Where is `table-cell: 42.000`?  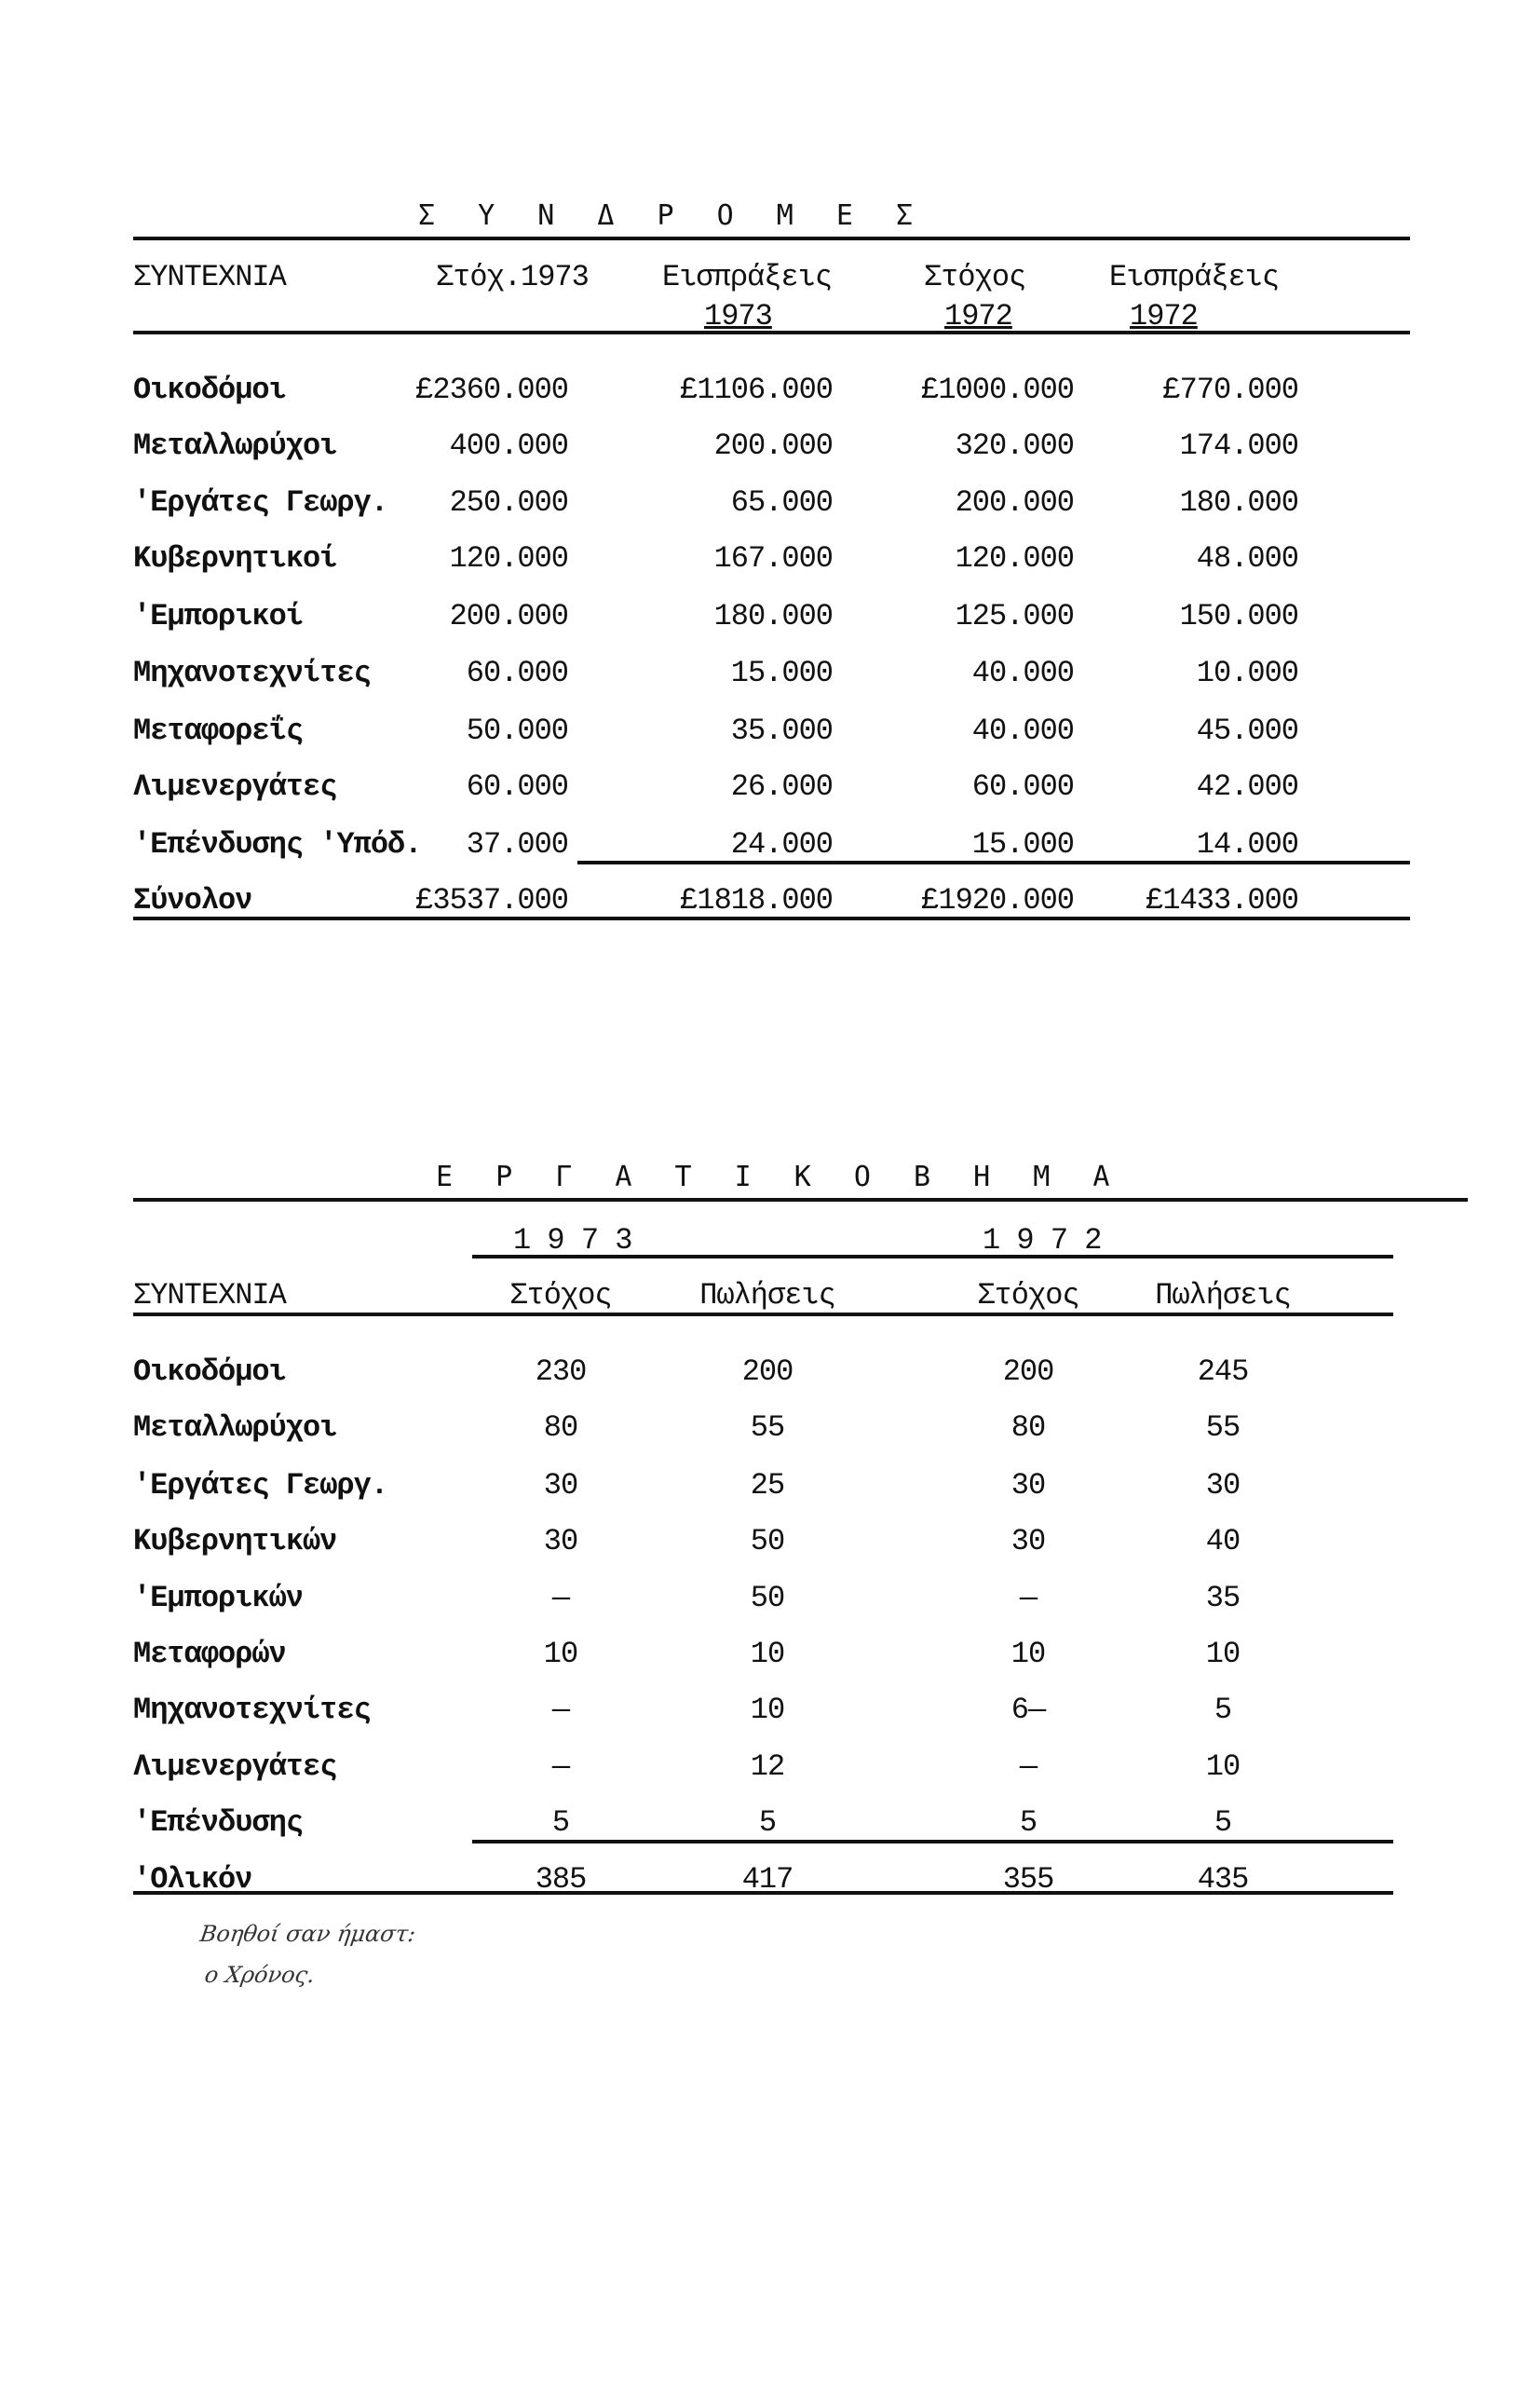 table-cell: 42.000 is located at coordinates (1247, 786).